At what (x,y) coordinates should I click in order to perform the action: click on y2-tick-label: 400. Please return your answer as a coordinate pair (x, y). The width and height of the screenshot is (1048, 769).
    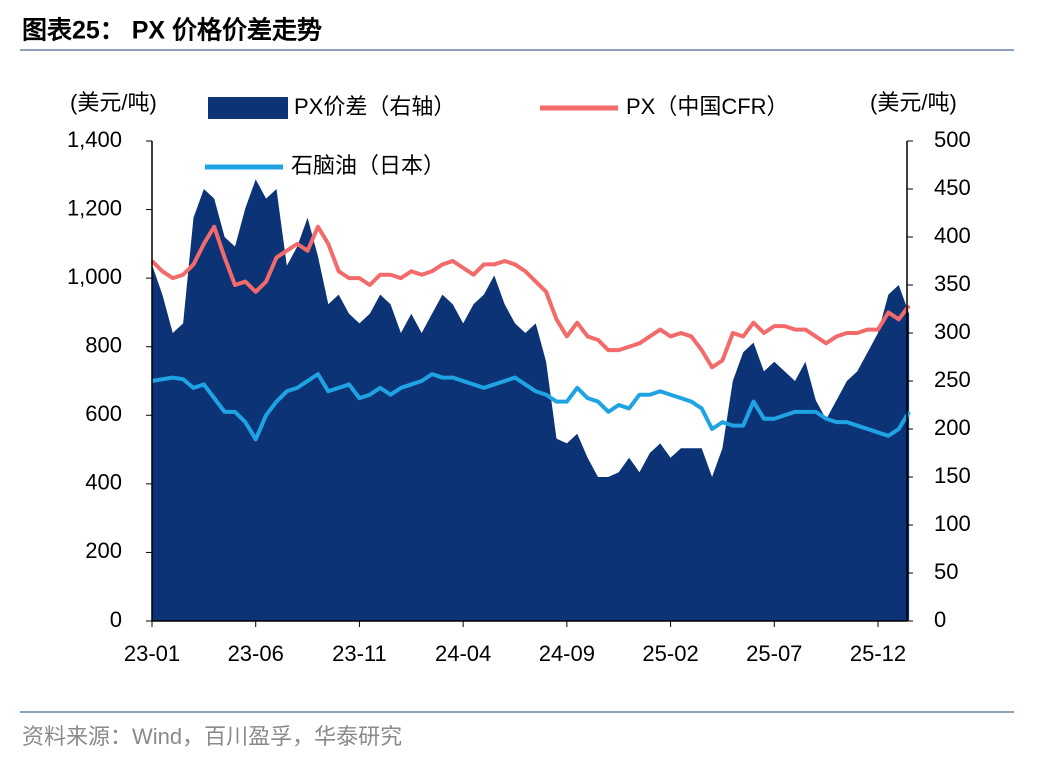
    Looking at the image, I should click on (952, 235).